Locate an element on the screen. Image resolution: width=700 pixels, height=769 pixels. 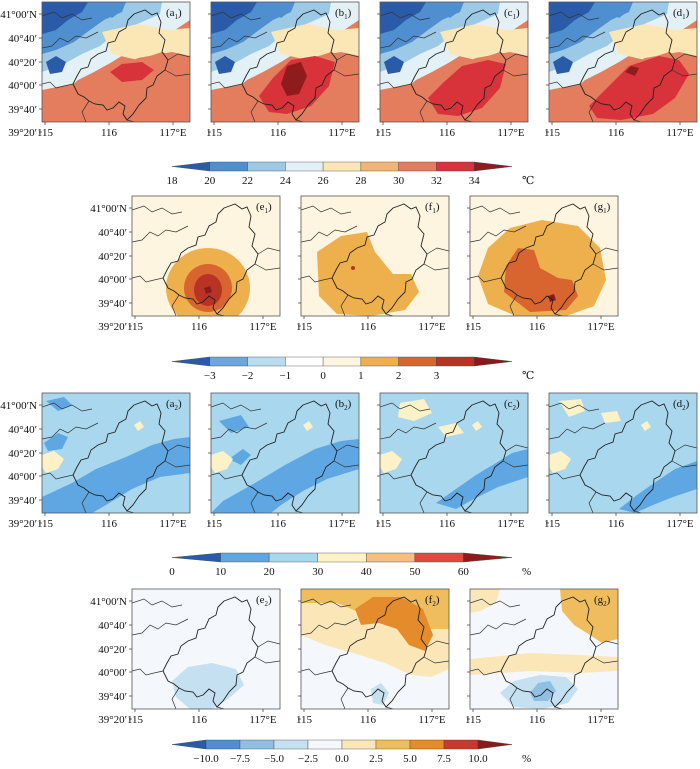
panel-label: (g1) is located at coordinates (602, 208).